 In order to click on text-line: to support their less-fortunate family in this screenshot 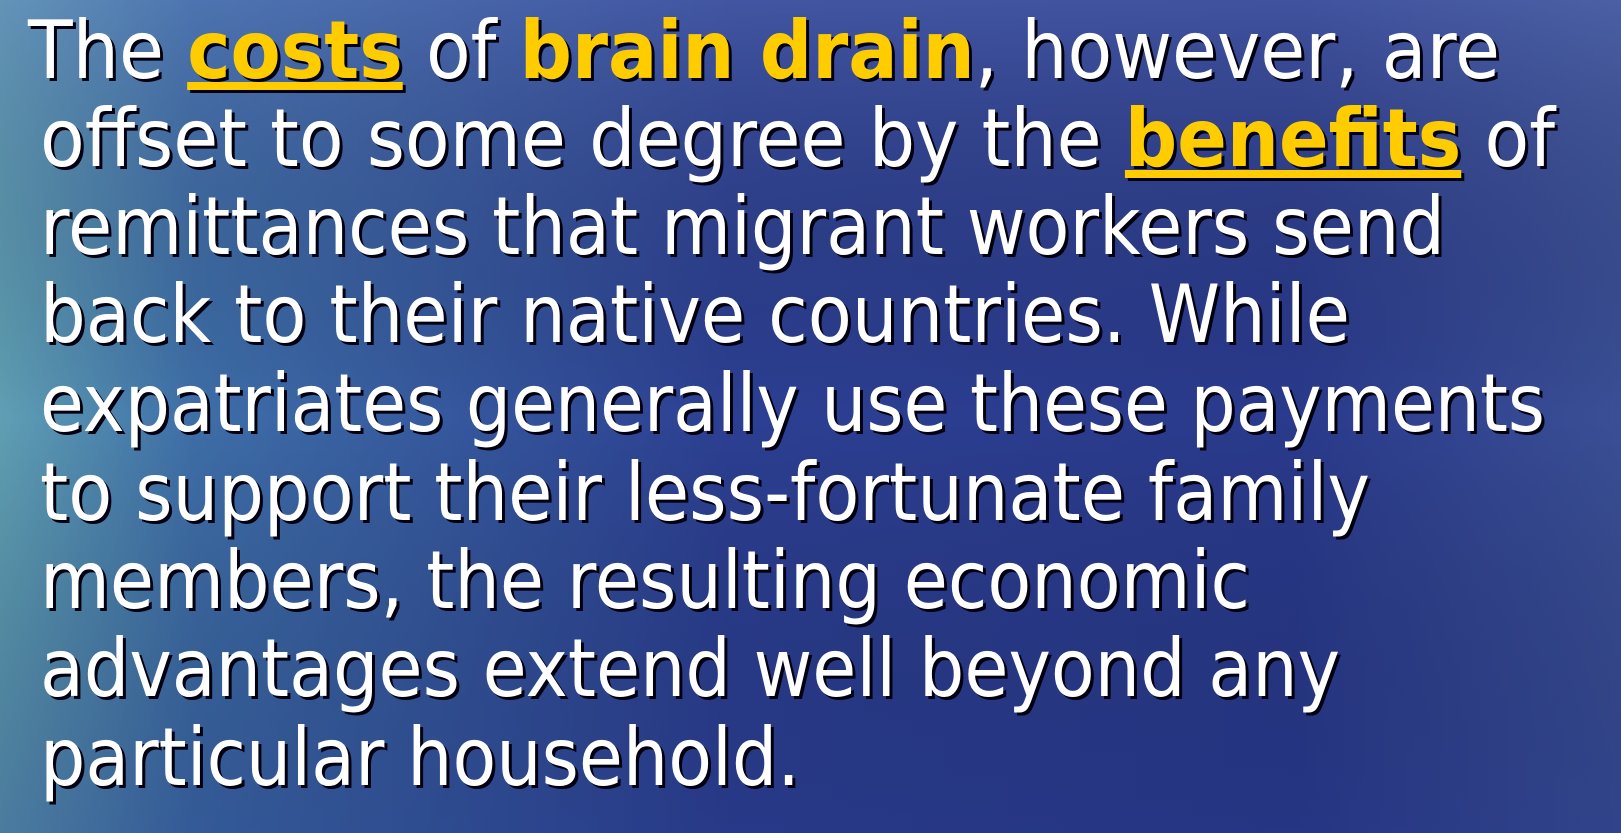, I will do `click(705, 492)`.